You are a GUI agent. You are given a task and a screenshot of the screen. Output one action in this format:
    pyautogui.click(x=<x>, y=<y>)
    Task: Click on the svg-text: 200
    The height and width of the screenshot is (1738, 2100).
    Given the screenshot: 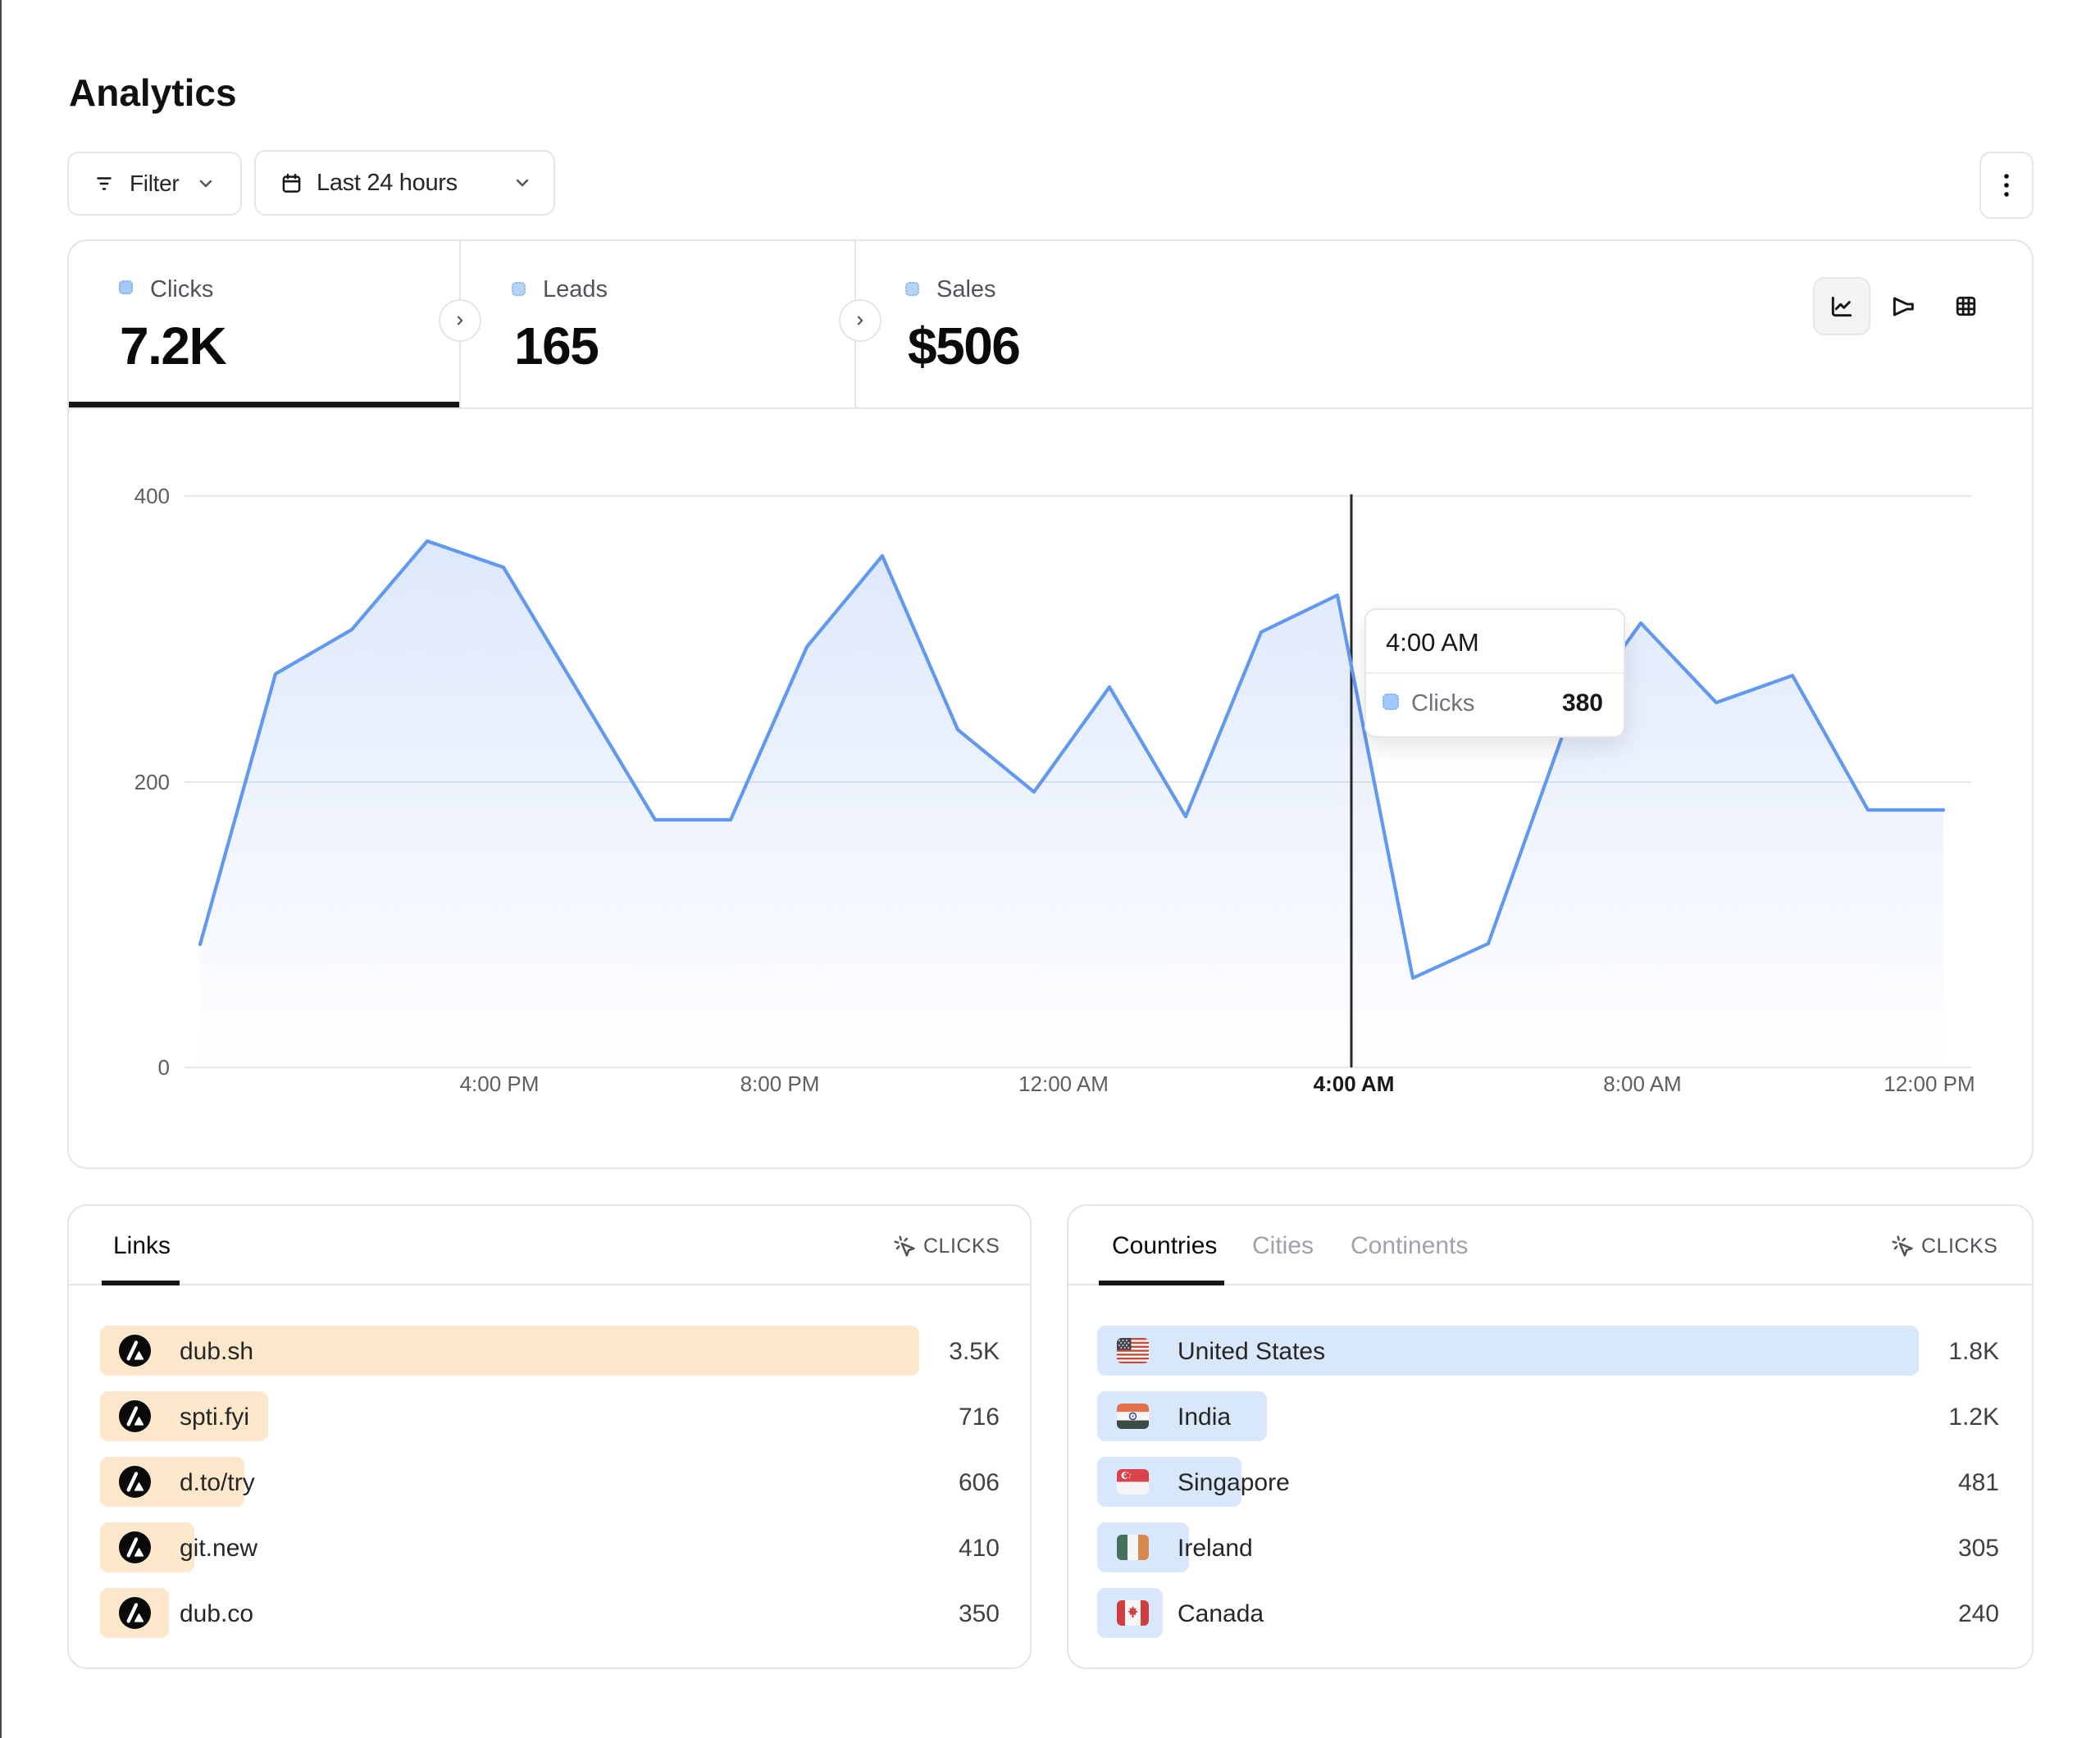 What is the action you would take?
    pyautogui.click(x=152, y=782)
    